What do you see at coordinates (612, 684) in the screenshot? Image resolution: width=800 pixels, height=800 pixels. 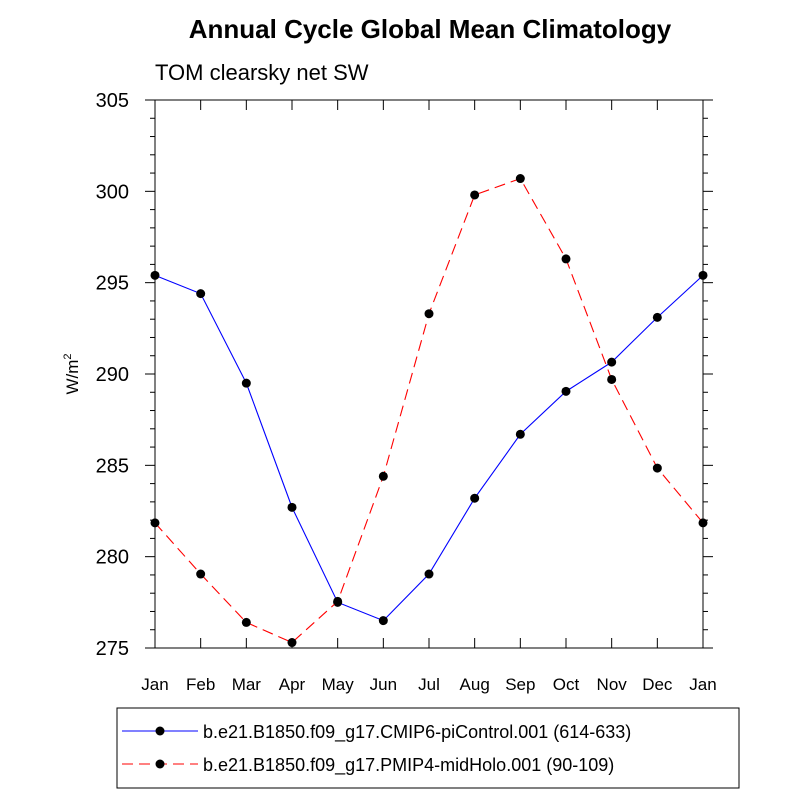 I see `x-tick-label: Nov` at bounding box center [612, 684].